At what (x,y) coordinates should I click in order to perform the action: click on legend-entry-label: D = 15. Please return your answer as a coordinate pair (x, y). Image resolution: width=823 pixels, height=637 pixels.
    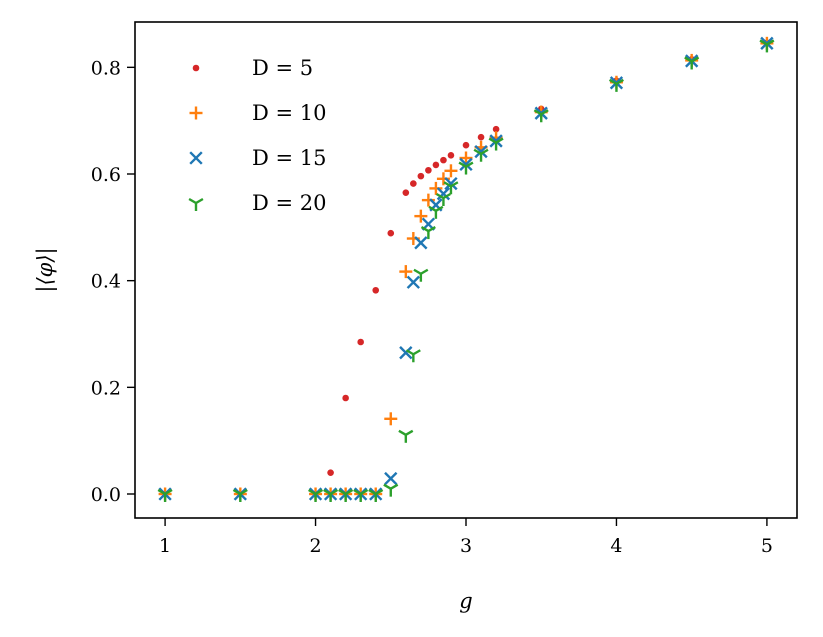
    Looking at the image, I should click on (289, 158).